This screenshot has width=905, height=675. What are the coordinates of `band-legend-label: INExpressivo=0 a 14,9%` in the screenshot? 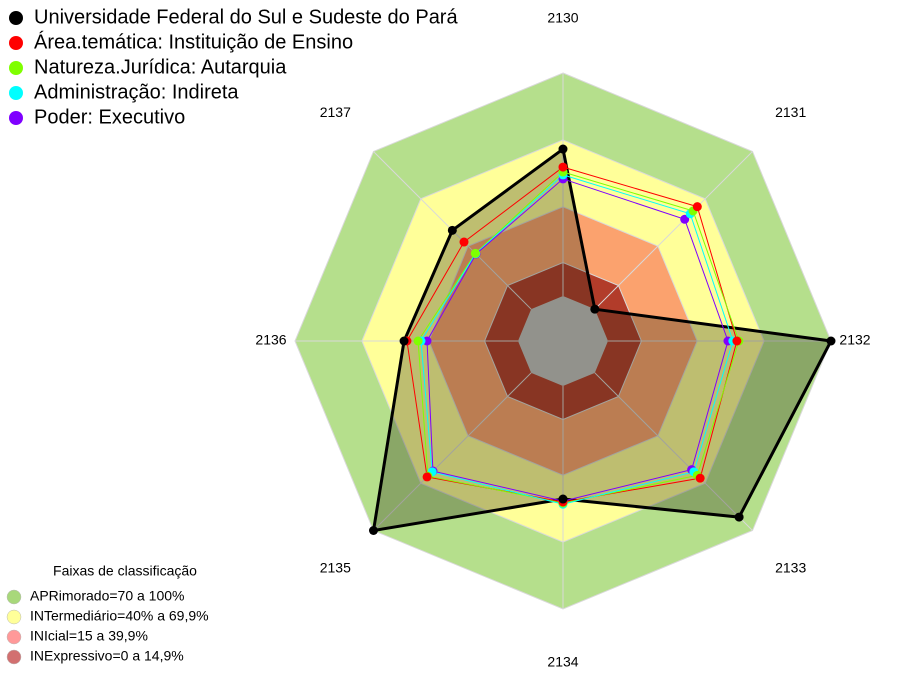 It's located at (107, 656).